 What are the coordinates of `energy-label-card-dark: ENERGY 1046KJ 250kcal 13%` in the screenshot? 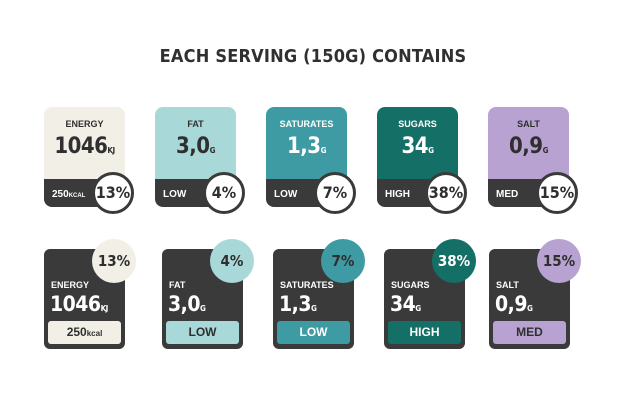 It's located at (90, 294).